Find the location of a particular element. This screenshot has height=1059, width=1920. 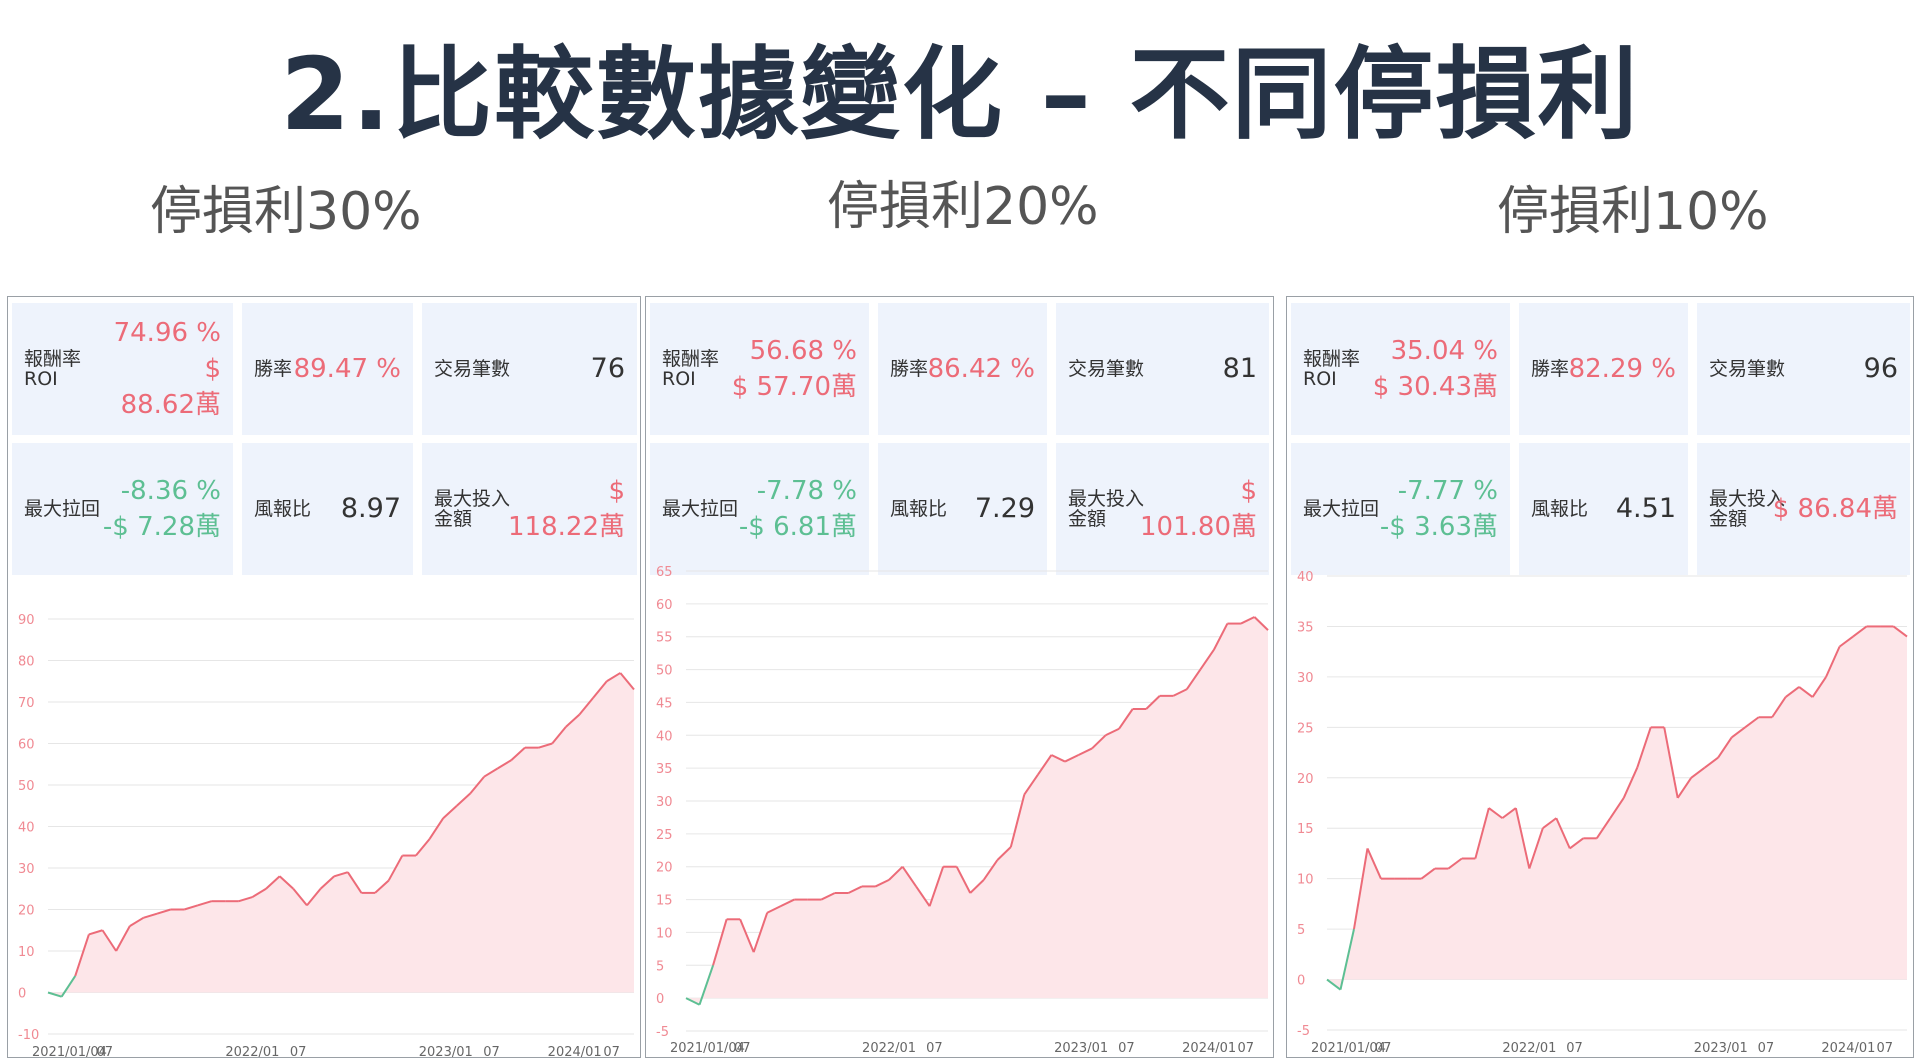

metric-value: 7.29 is located at coordinates (1004, 508).